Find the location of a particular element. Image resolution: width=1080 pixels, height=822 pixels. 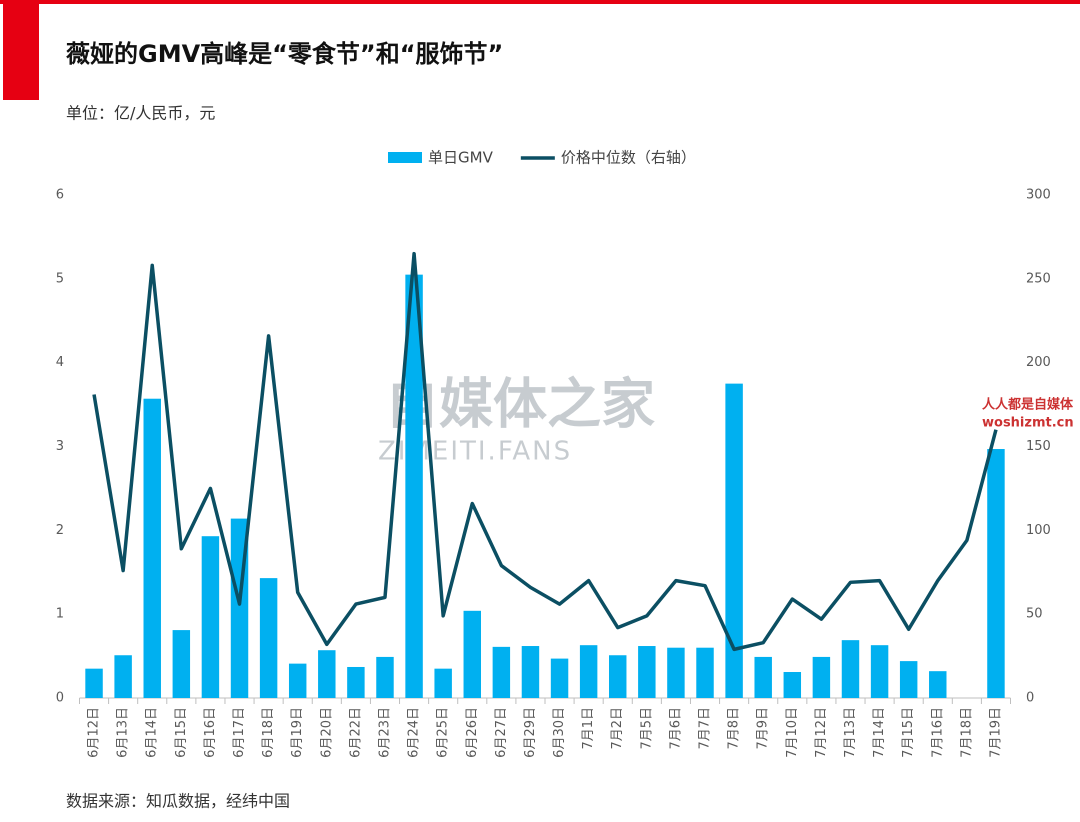

x-tick-label: 7月18日 is located at coordinates (966, 732).